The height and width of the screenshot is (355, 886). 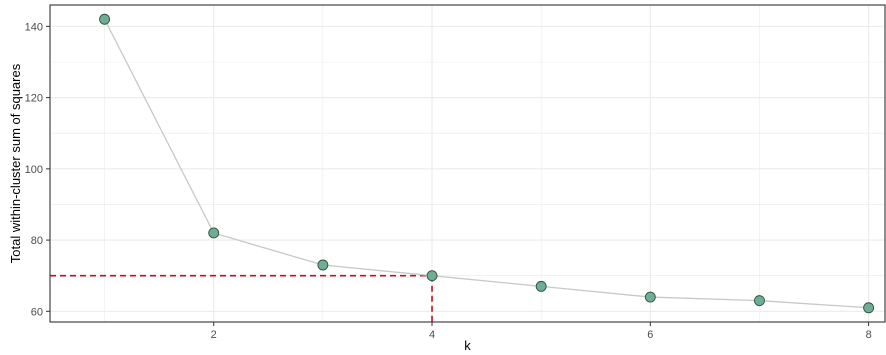 What do you see at coordinates (541, 331) in the screenshot?
I see `x-axis-ticks: 2 4 6 8` at bounding box center [541, 331].